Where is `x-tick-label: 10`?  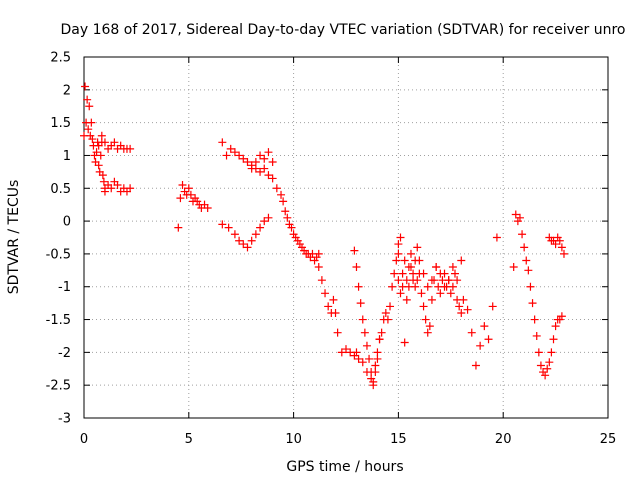 x-tick-label: 10 is located at coordinates (293, 439).